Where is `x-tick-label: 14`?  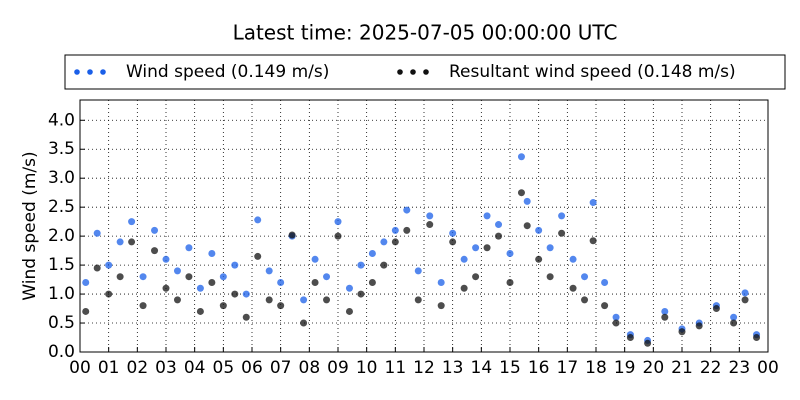
x-tick-label: 14 is located at coordinates (482, 368).